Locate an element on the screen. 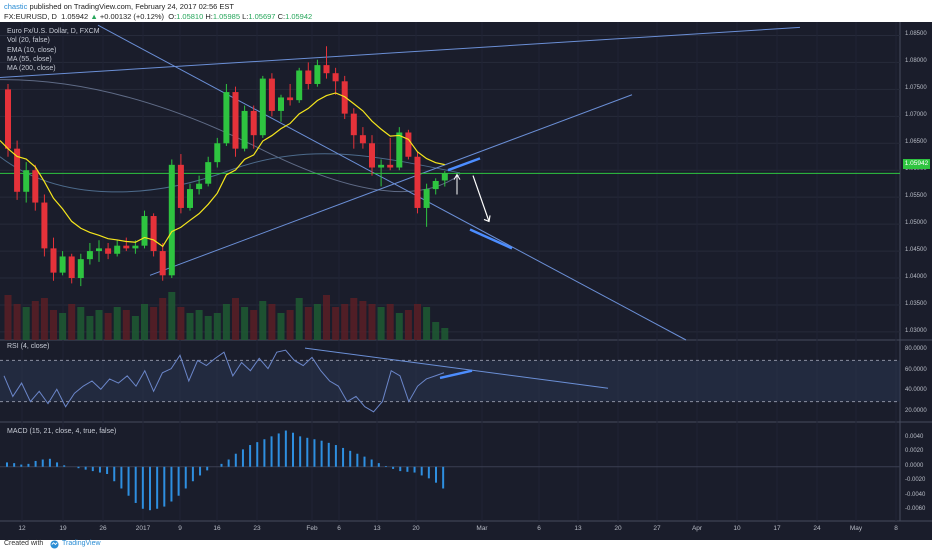 This screenshot has width=932, height=551. date-axis-label: 13 is located at coordinates (578, 528).